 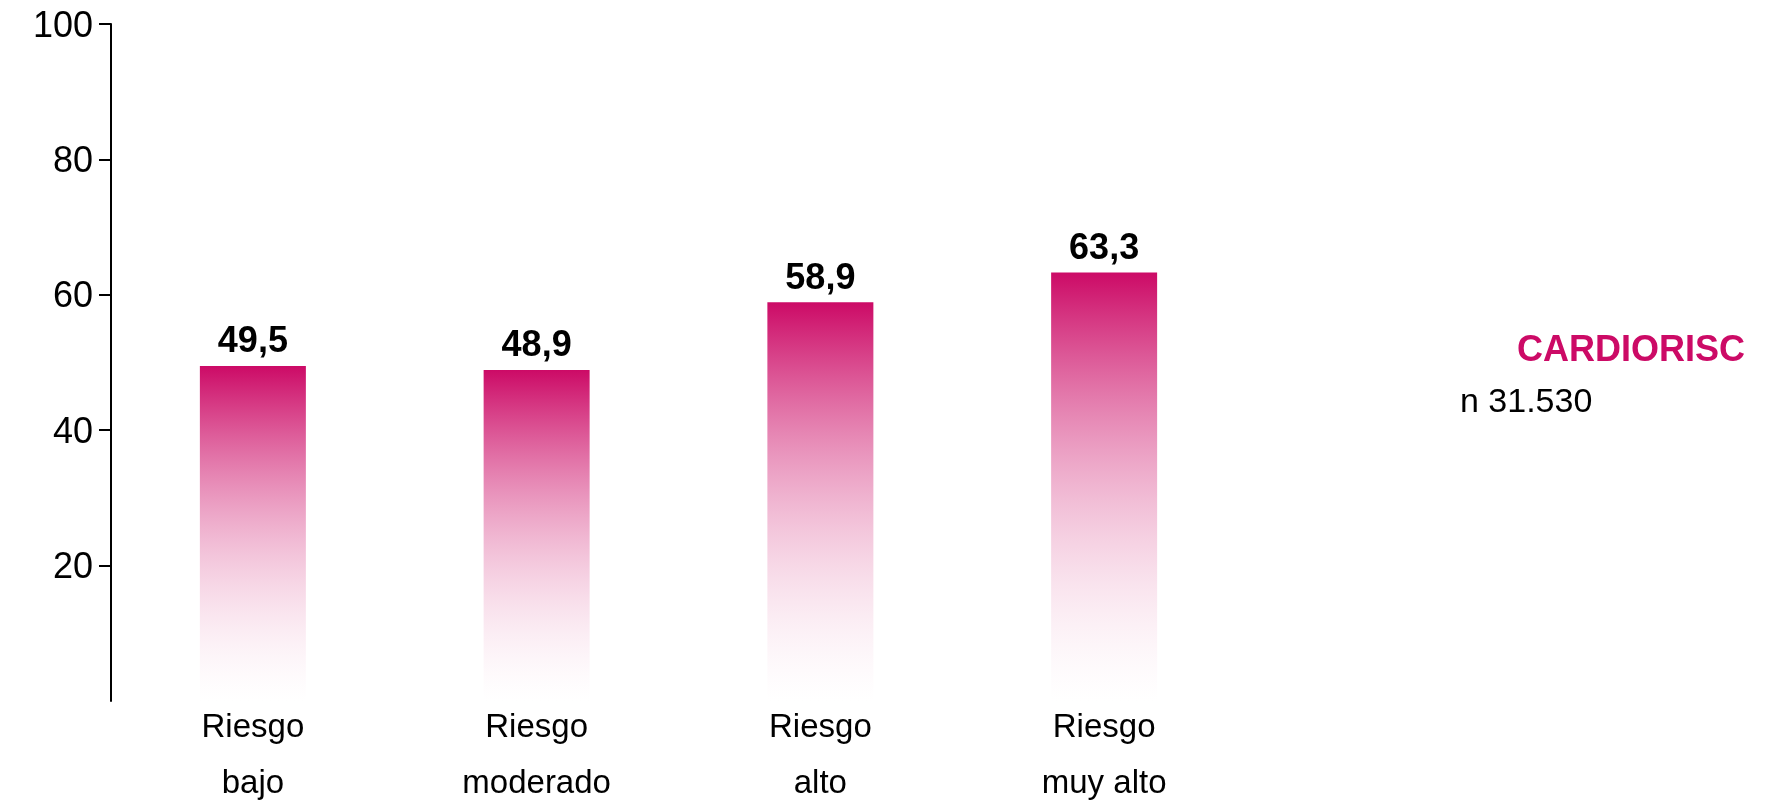 I want to click on y-tick-label: 40, so click(x=72, y=430).